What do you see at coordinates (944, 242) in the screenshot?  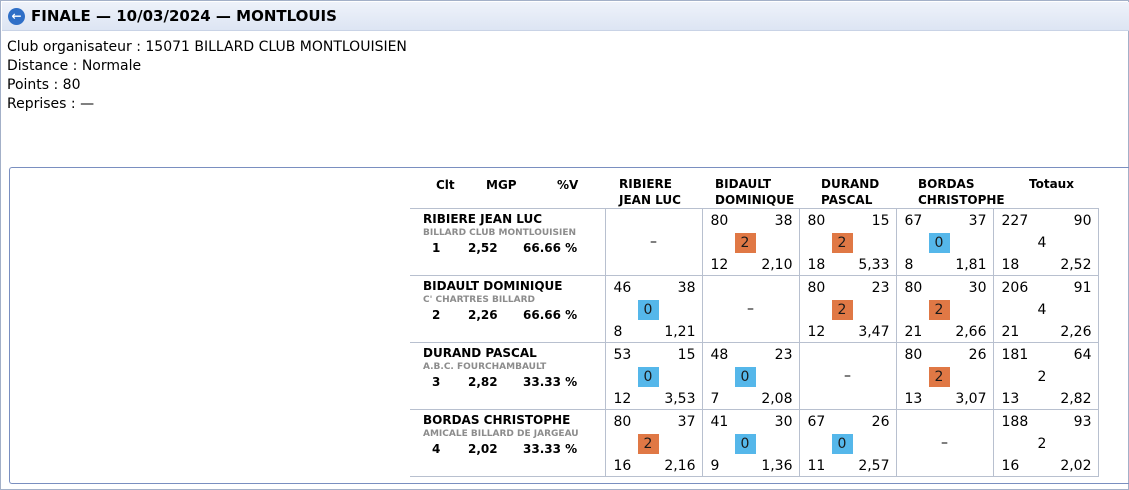 I see `match-cell: 67 37 0 8 1,81` at bounding box center [944, 242].